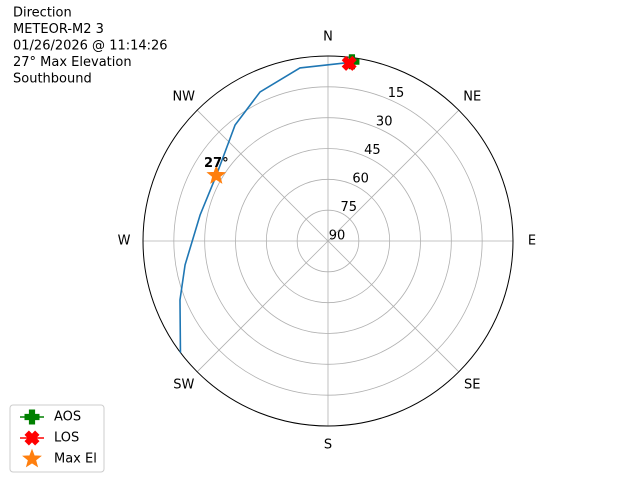  Describe the element at coordinates (32, 417) in the screenshot. I see `marker-aos` at that location.